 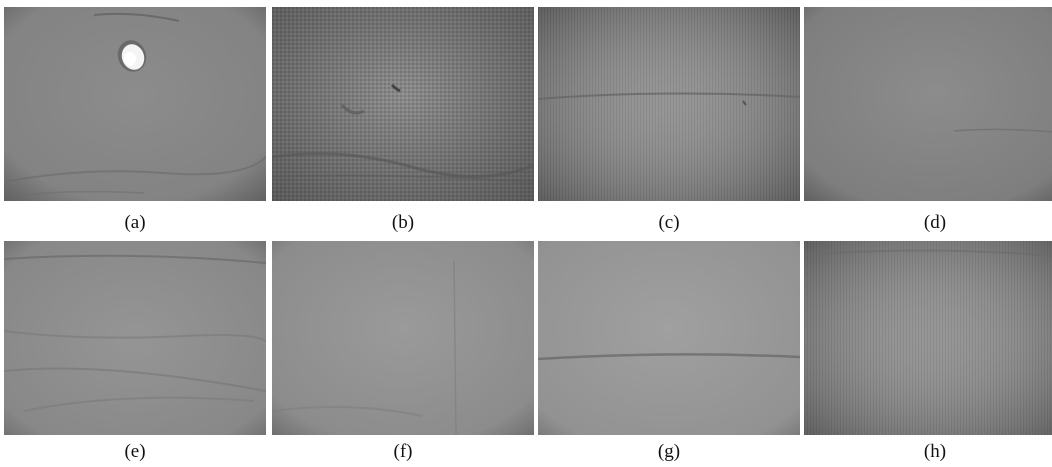 What do you see at coordinates (403, 222) in the screenshot?
I see `caption-b: (b)` at bounding box center [403, 222].